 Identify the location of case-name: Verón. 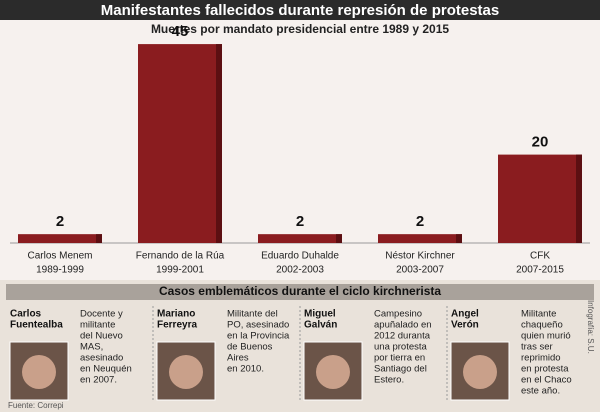
(465, 325).